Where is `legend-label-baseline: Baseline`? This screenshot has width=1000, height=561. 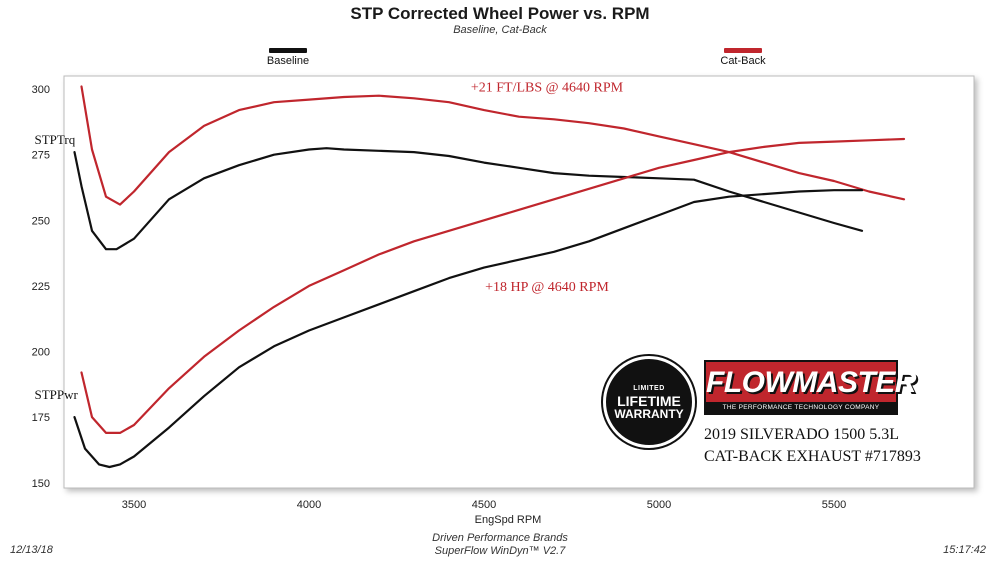
legend-label-baseline: Baseline is located at coordinates (288, 61).